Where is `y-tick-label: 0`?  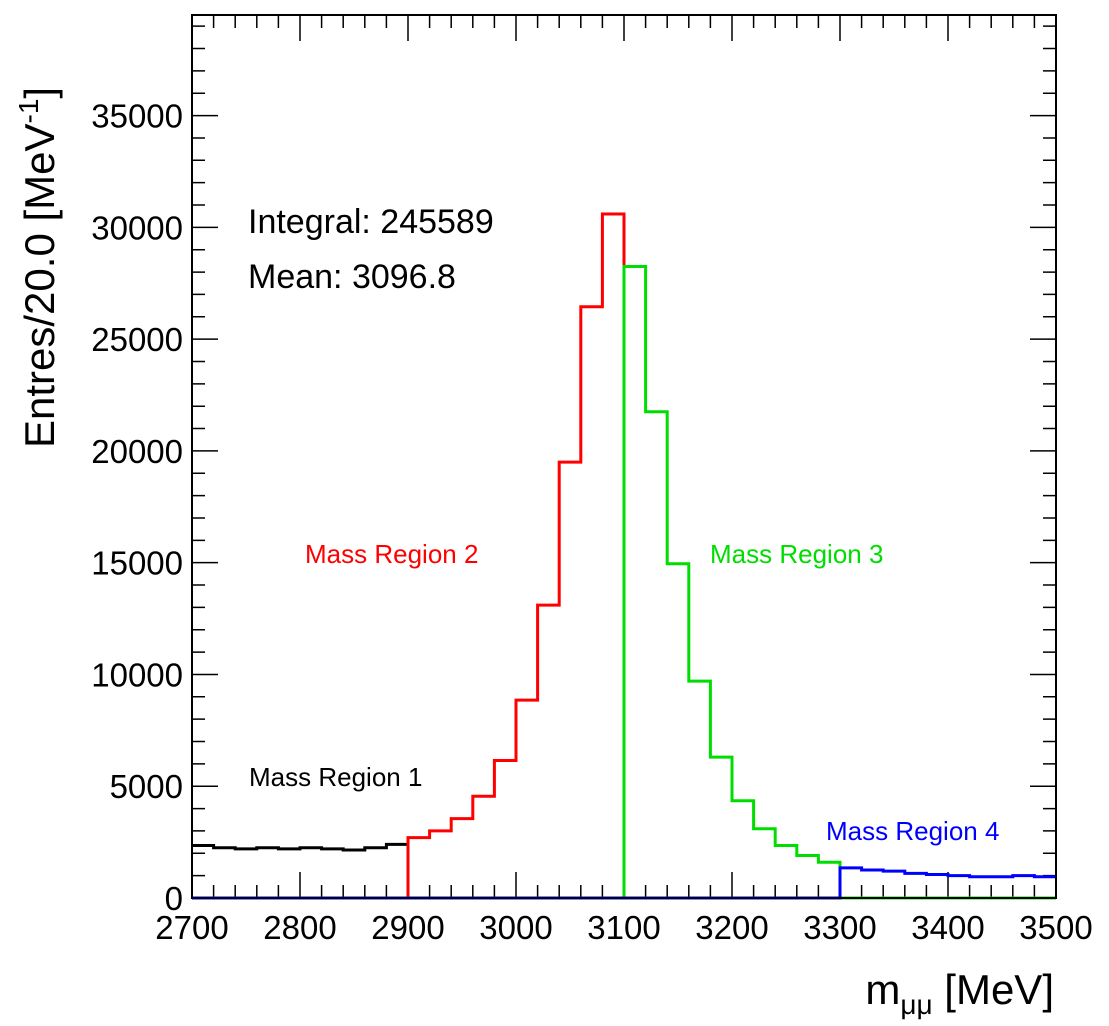 y-tick-label: 0 is located at coordinates (174, 898).